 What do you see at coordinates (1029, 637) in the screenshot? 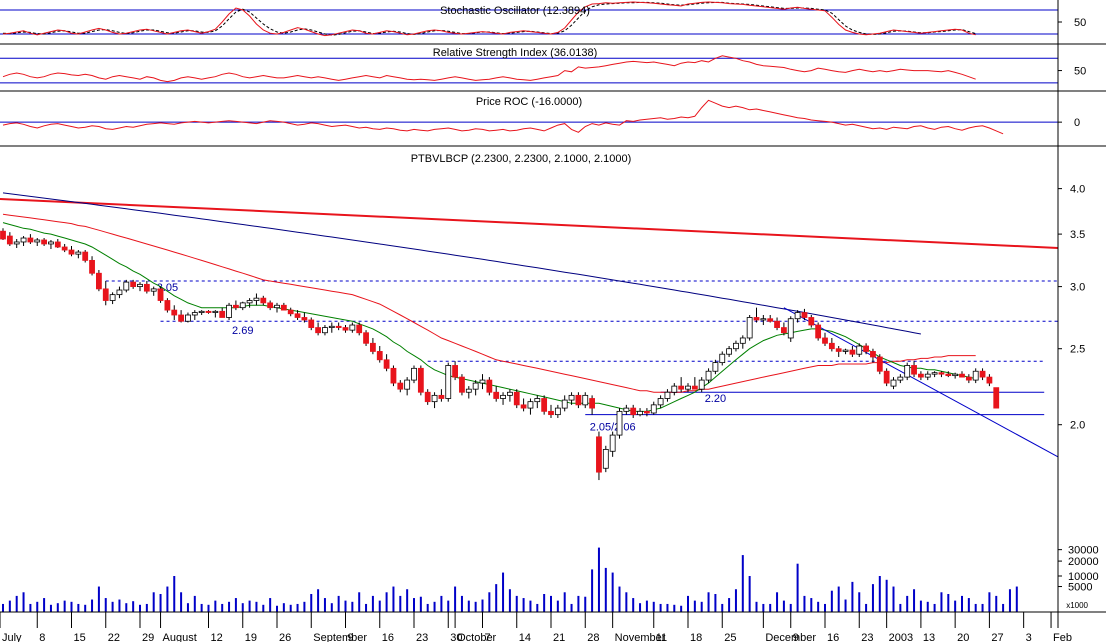
I see `x-tick-label-31: 3` at bounding box center [1029, 637].